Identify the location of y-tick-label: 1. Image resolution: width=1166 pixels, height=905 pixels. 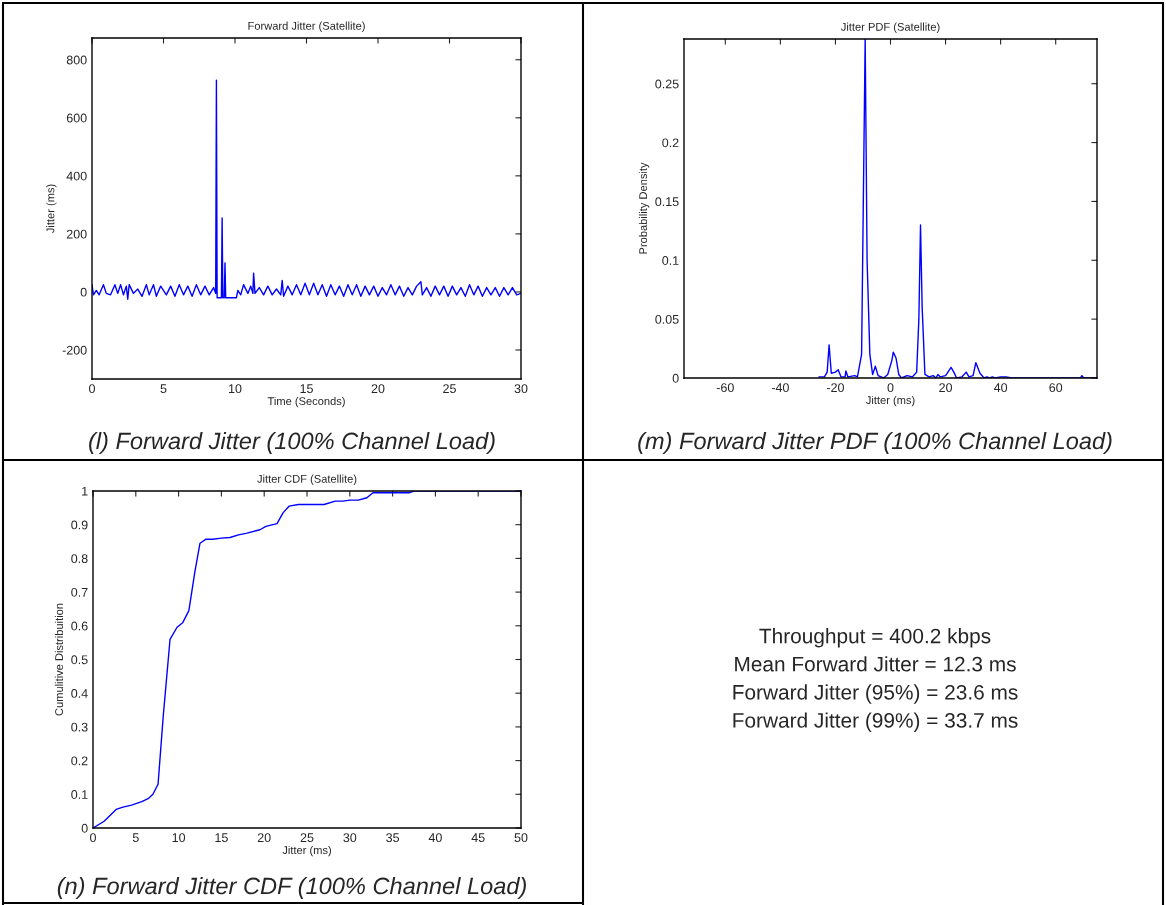
(85, 491).